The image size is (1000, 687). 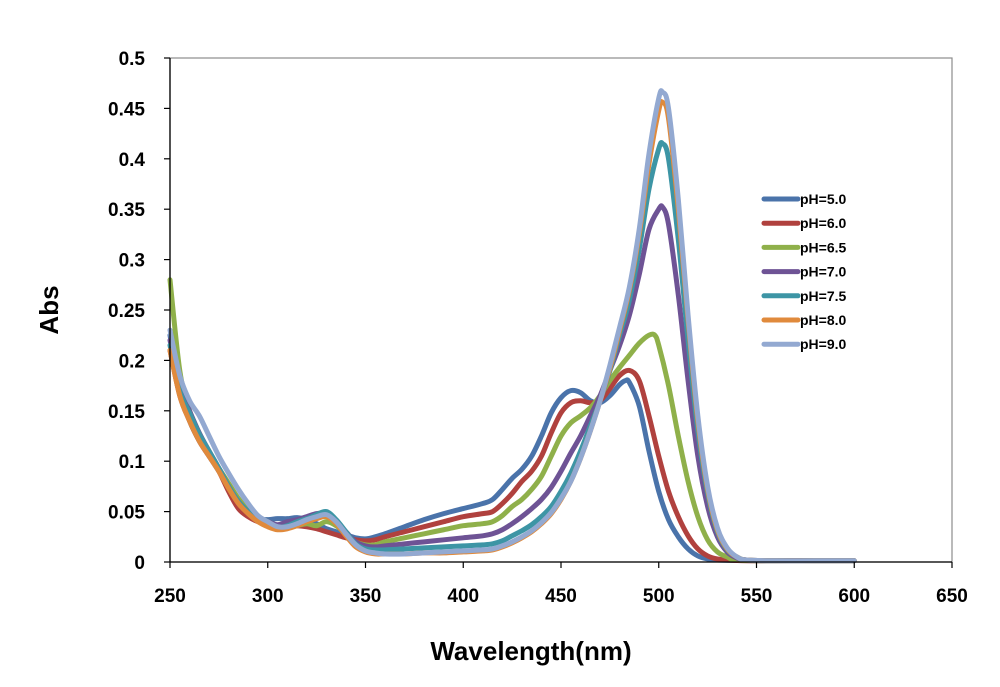 What do you see at coordinates (132, 261) in the screenshot?
I see `y-tick-label: 0.3` at bounding box center [132, 261].